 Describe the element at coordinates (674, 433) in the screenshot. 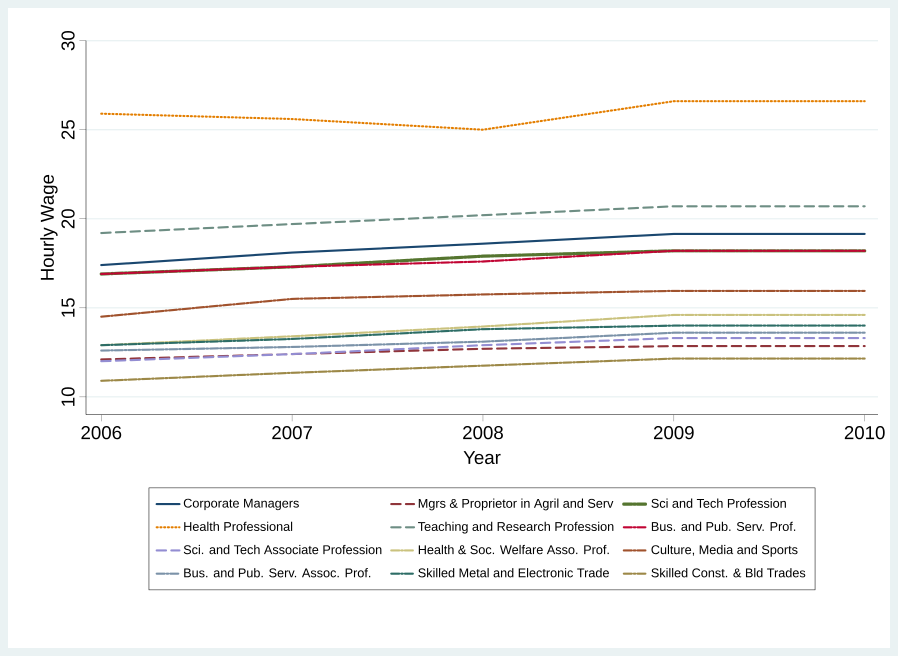

I see `x-tick-label: 2009` at that location.